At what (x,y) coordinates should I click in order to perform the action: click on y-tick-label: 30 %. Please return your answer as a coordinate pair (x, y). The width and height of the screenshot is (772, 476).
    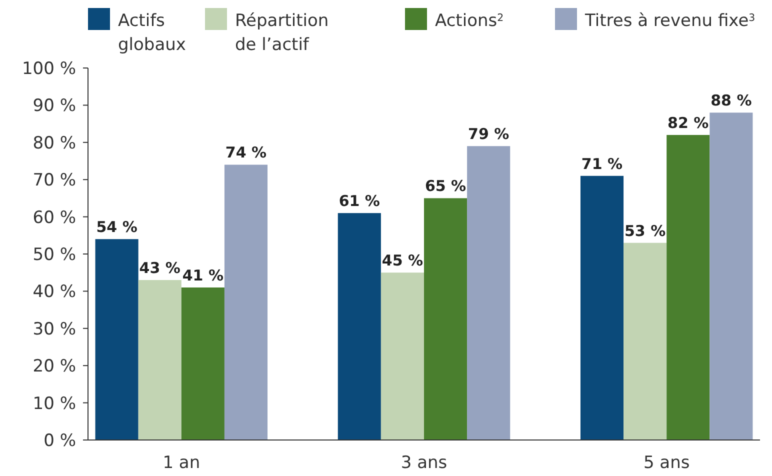
    Looking at the image, I should click on (54, 329).